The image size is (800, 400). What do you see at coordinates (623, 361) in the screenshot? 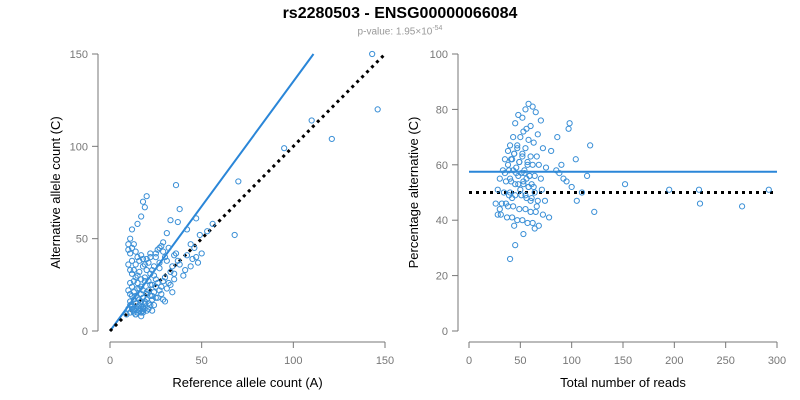
I see `right-x-tick-label: 150` at bounding box center [623, 361].